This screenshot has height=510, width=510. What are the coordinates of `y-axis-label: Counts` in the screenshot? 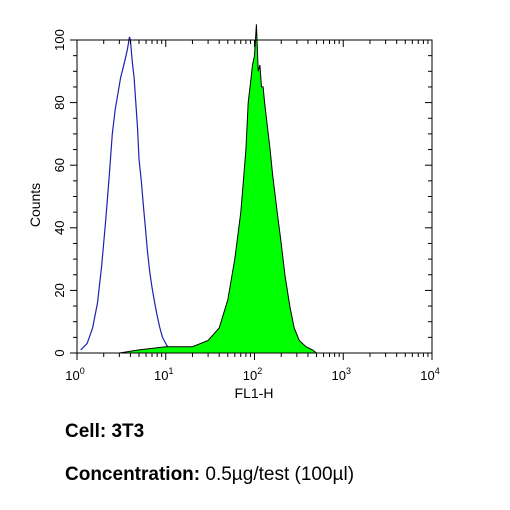 It's located at (35, 205).